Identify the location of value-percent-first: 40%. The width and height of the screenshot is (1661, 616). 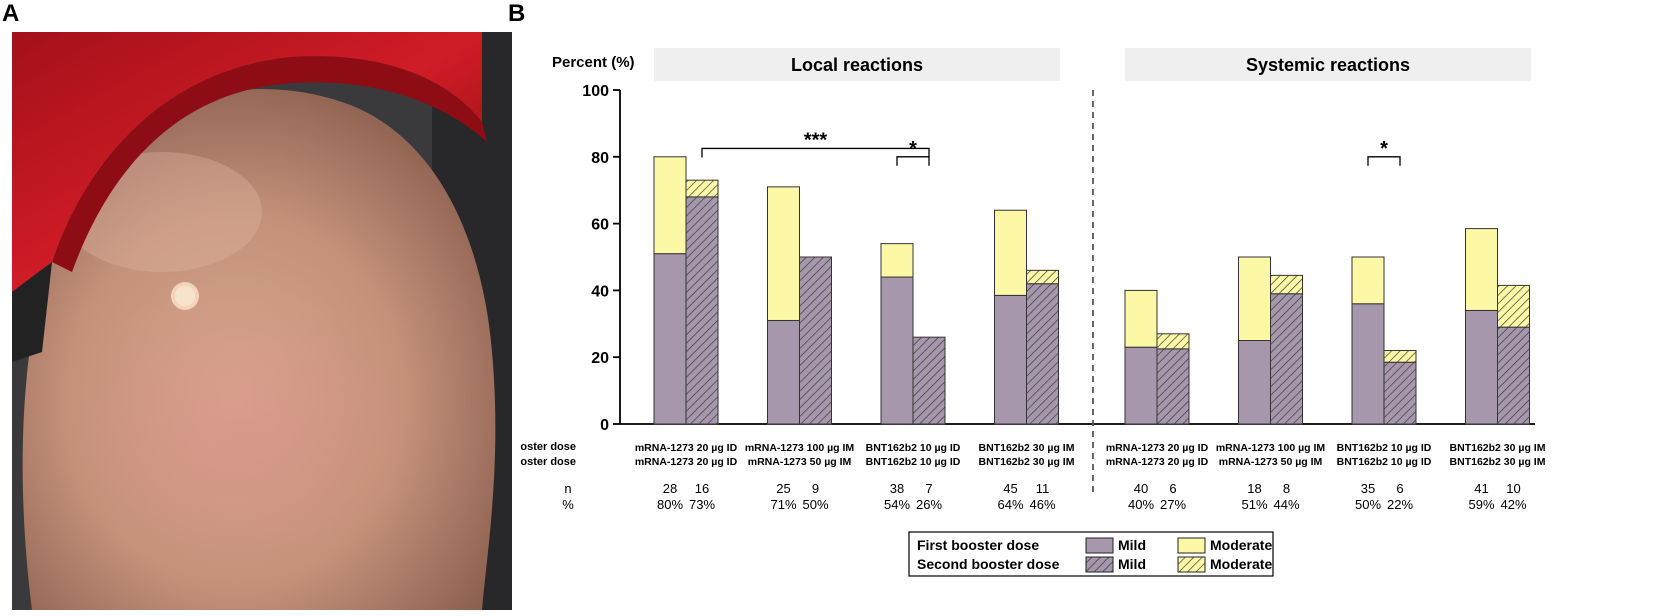
(1141, 504).